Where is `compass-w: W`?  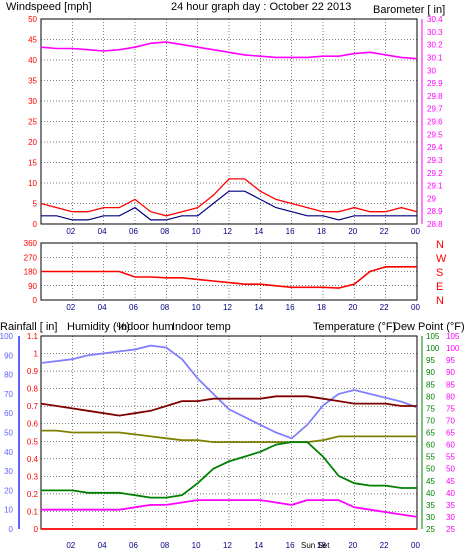
compass-w: W is located at coordinates (441, 259).